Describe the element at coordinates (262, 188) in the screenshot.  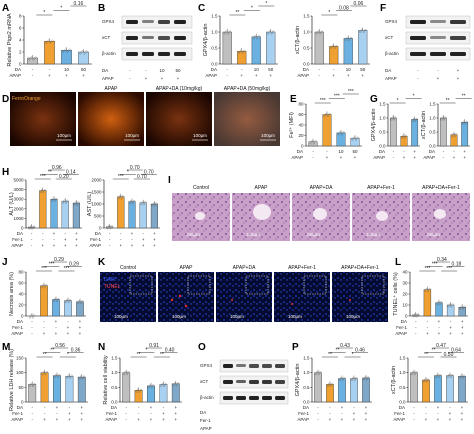
I see `micro-i-label-2: APAP` at that location.